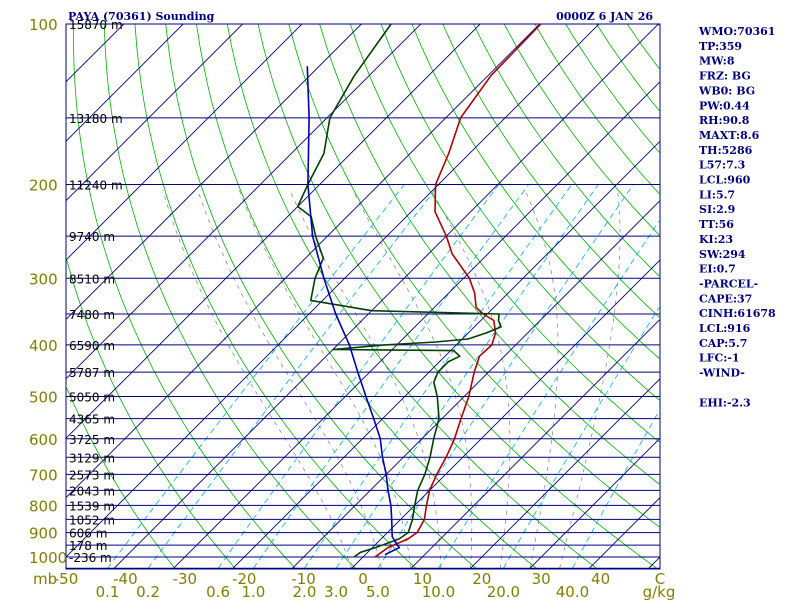  Describe the element at coordinates (724, 120) in the screenshot. I see `index-item: RH:90.8` at that location.